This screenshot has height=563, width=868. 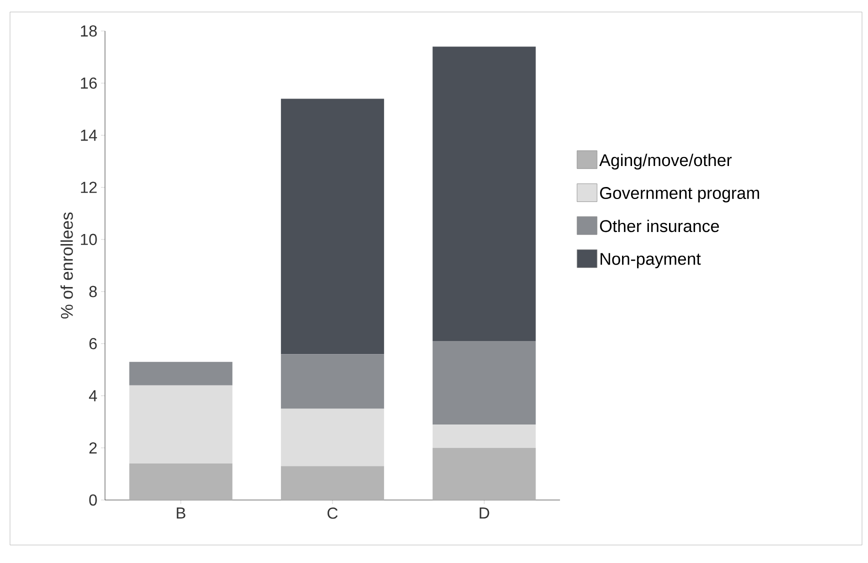 I want to click on legend-label: Other insurance, so click(x=659, y=226).